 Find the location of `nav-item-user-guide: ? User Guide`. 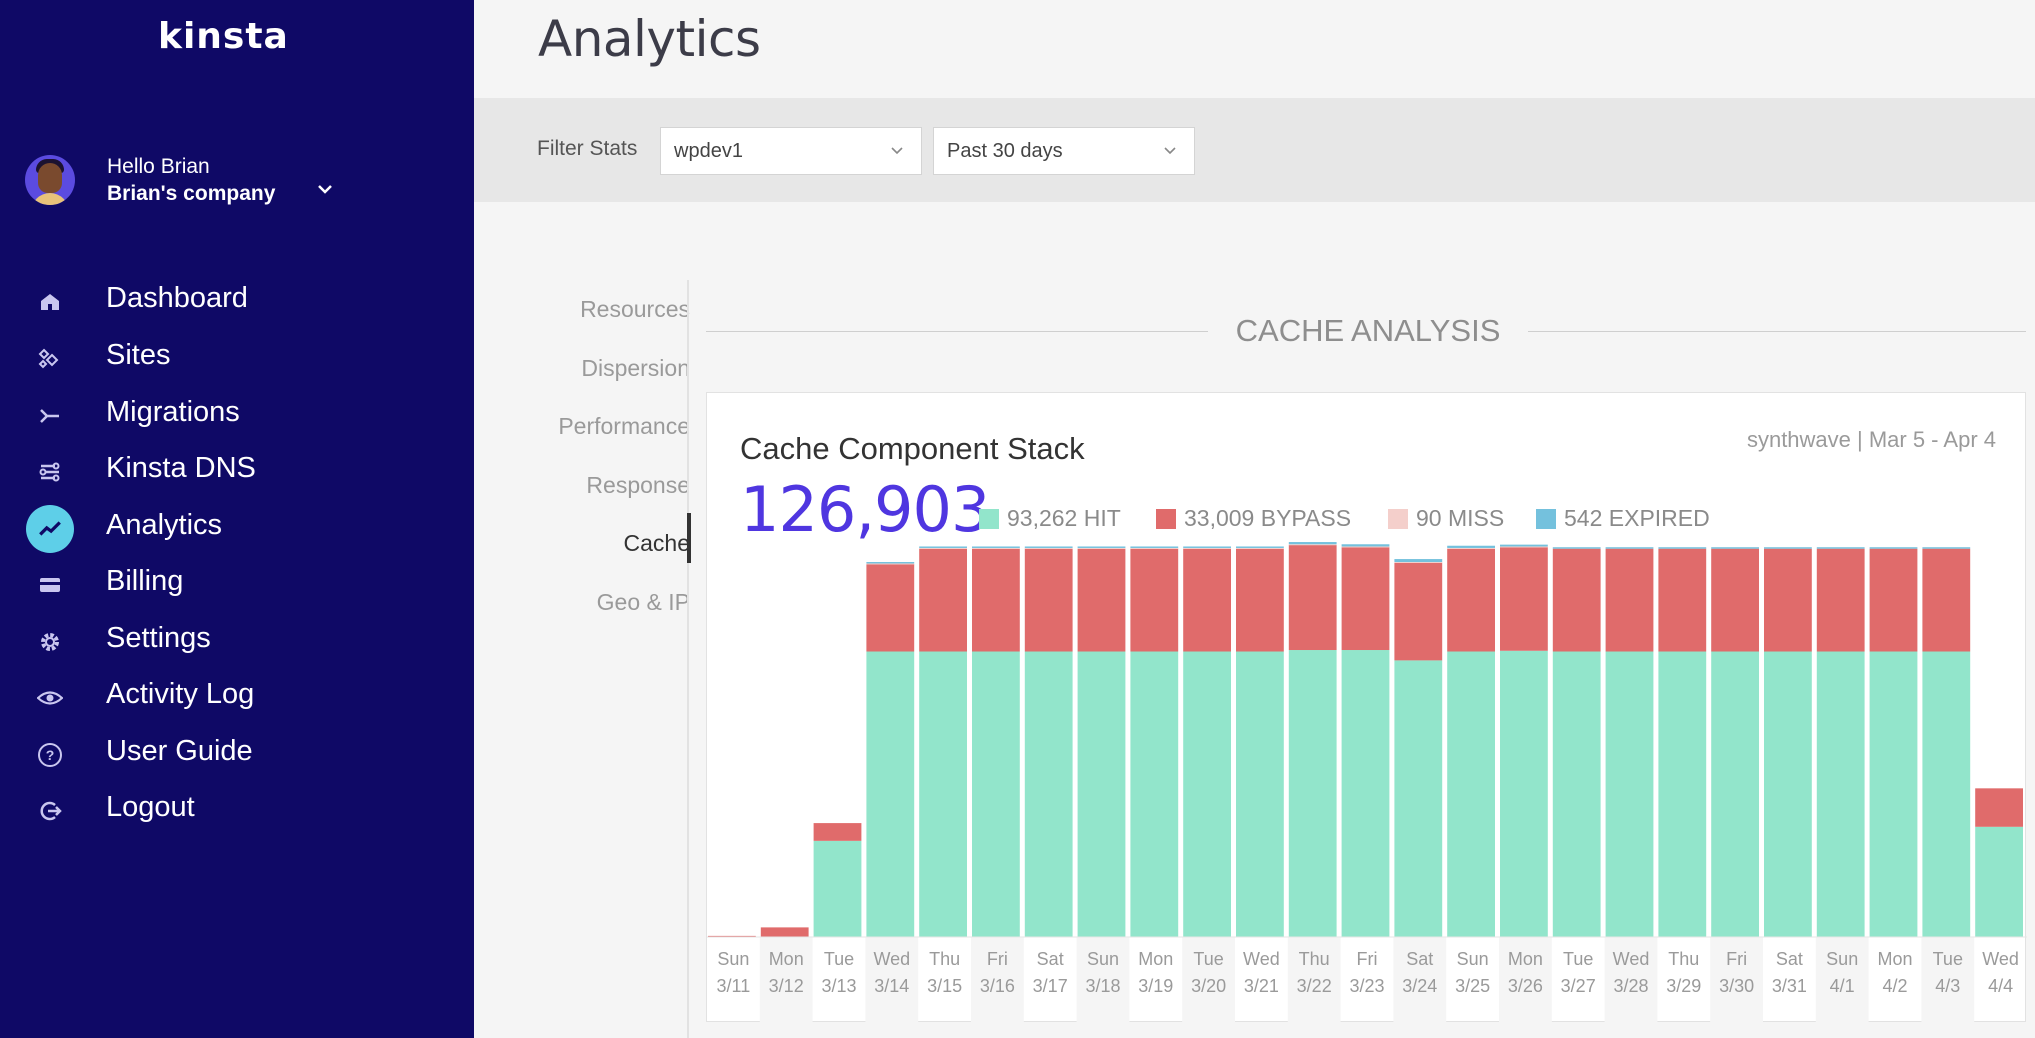

nav-item-user-guide: ? User Guide is located at coordinates (237, 751).